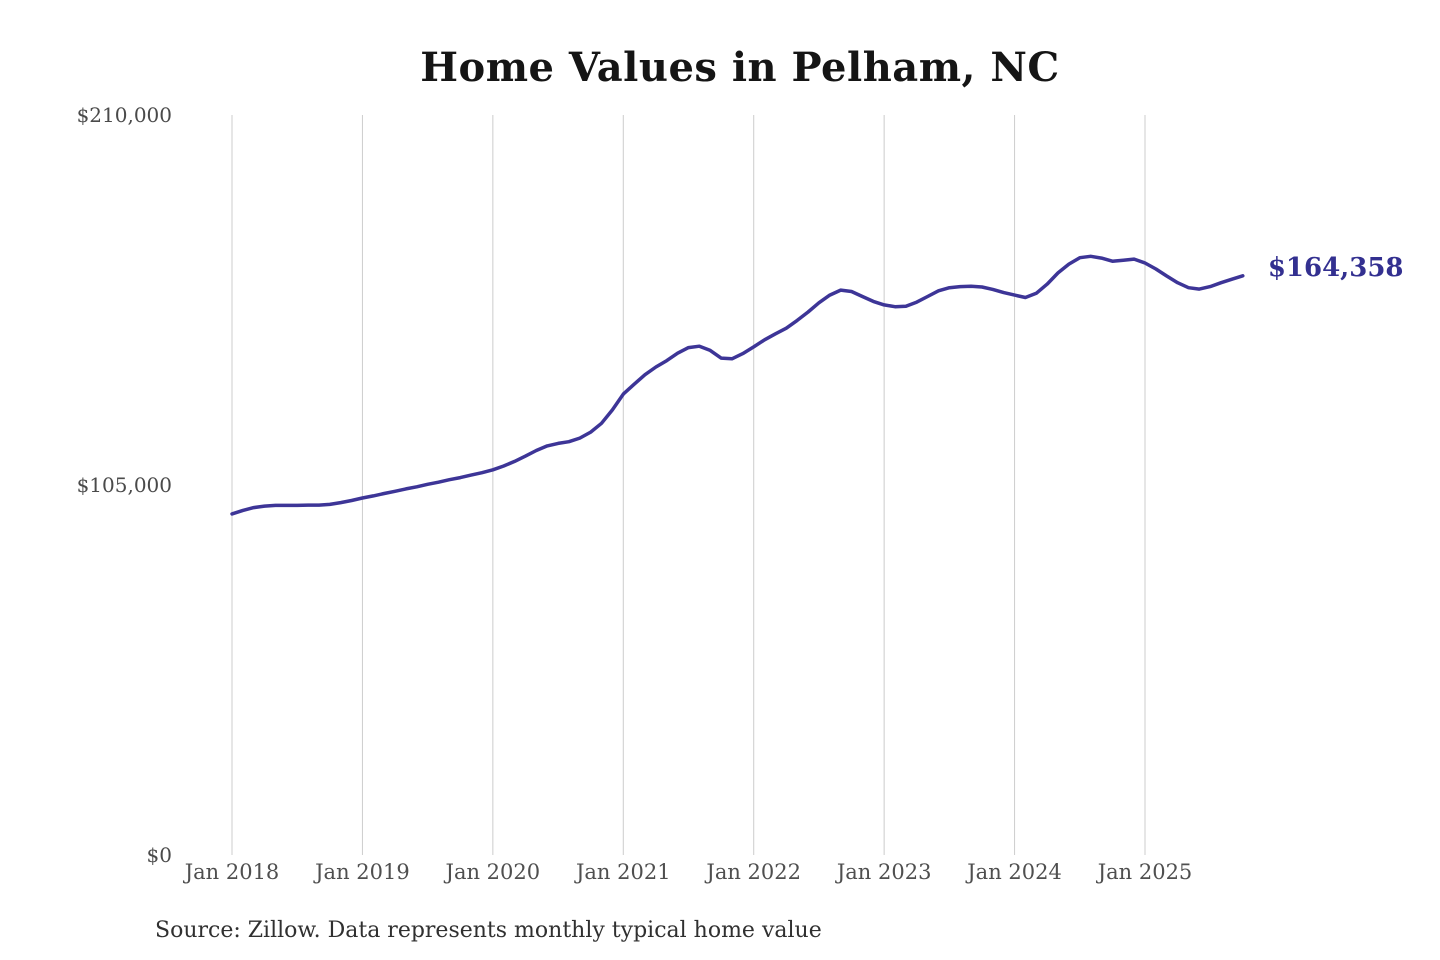 Image resolution: width=1440 pixels, height=960 pixels. I want to click on x-axis-tick-label: Jan 2025, so click(1145, 872).